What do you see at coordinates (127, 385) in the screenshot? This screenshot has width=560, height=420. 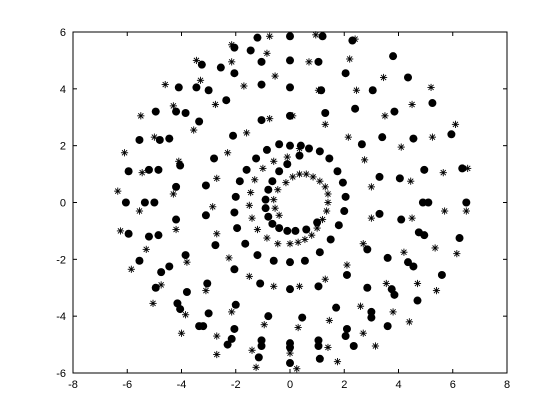 I see `x-tick-label: -6` at bounding box center [127, 385].